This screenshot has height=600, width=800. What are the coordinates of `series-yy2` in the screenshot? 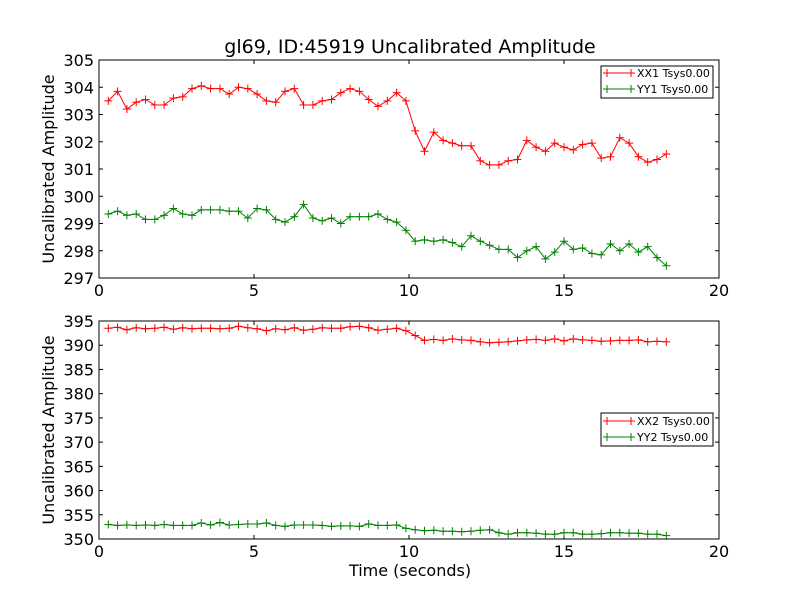 It's located at (387, 529).